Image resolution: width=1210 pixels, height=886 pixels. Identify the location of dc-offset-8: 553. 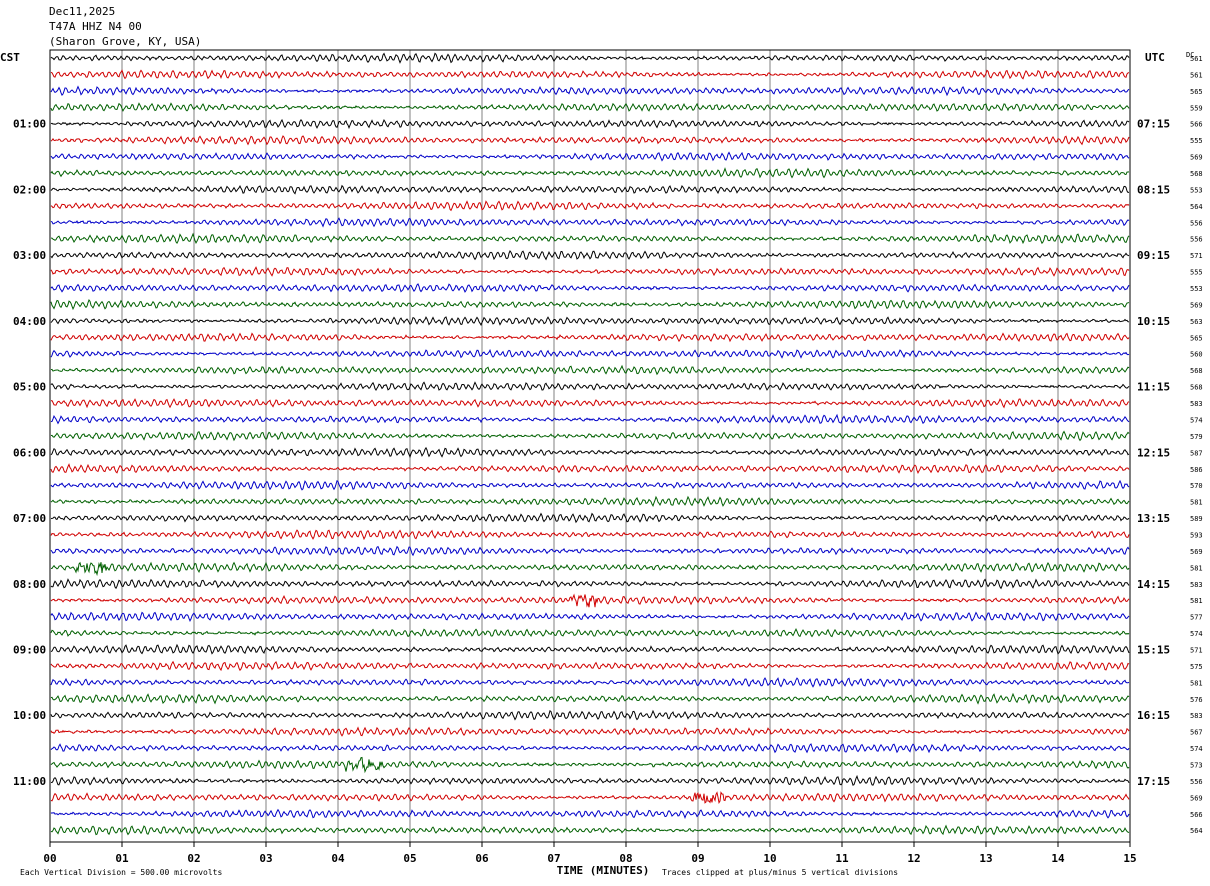
(1196, 190).